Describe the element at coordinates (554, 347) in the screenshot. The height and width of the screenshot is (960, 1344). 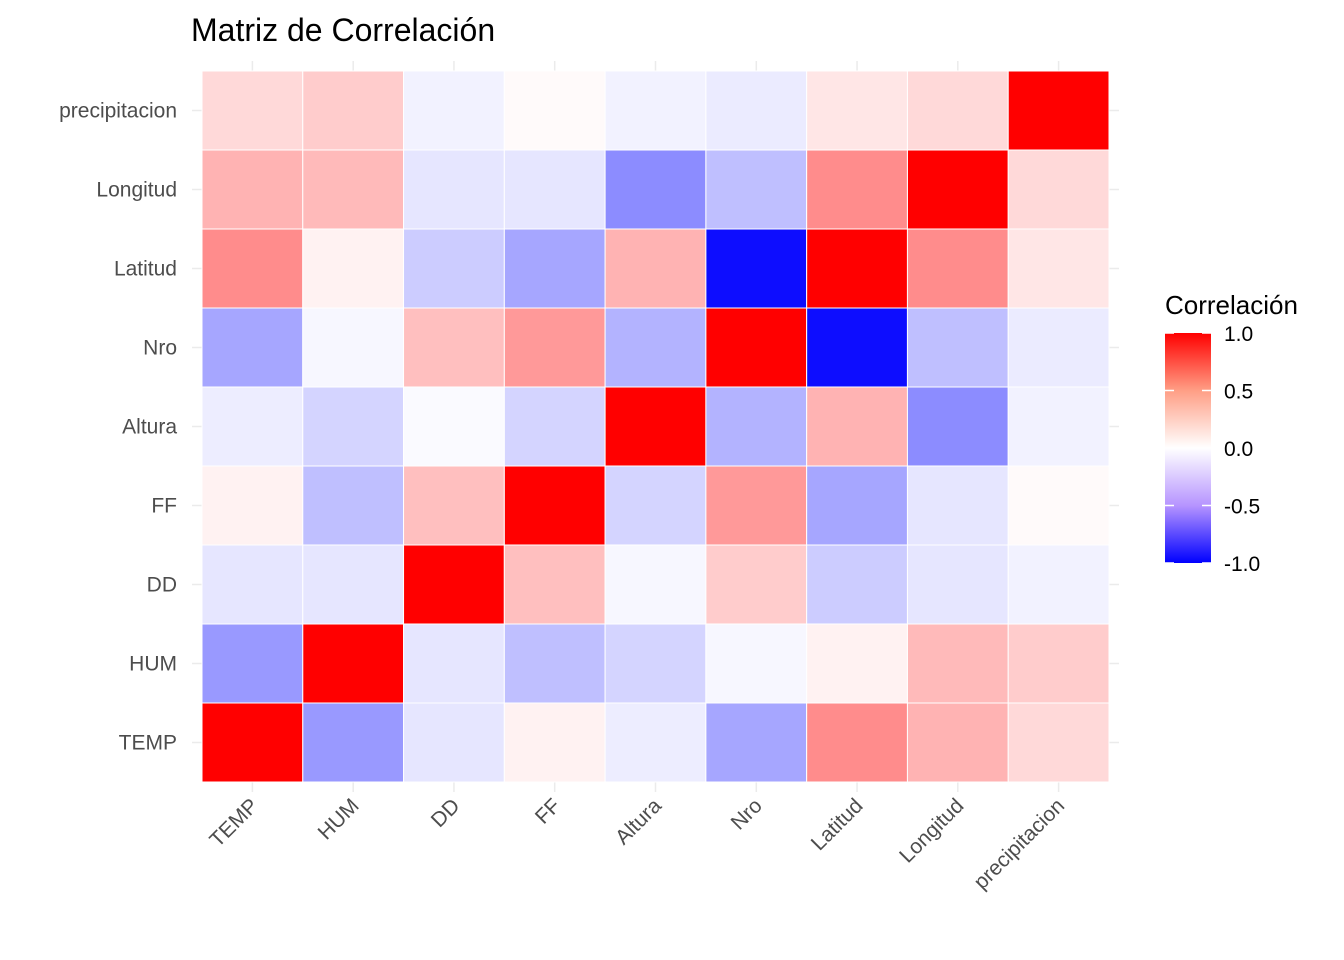
I see `heatmap-cell-FF-Nro` at that location.